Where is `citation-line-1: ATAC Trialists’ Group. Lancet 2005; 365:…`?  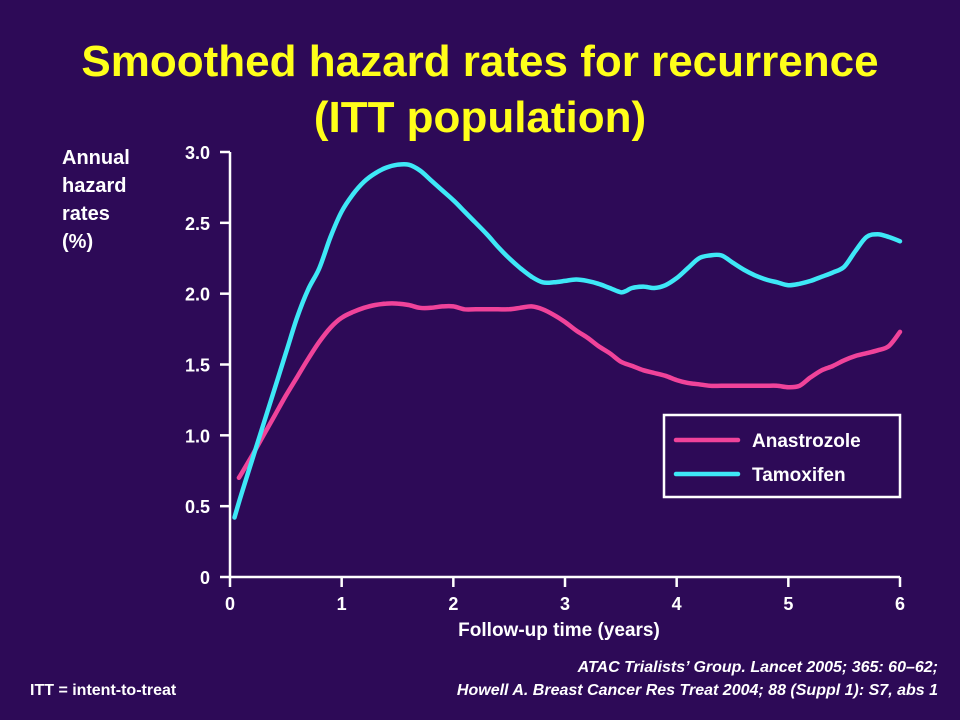
citation-line-1: ATAC Trialists’ Group. Lancet 2005; 365:… is located at coordinates (757, 667).